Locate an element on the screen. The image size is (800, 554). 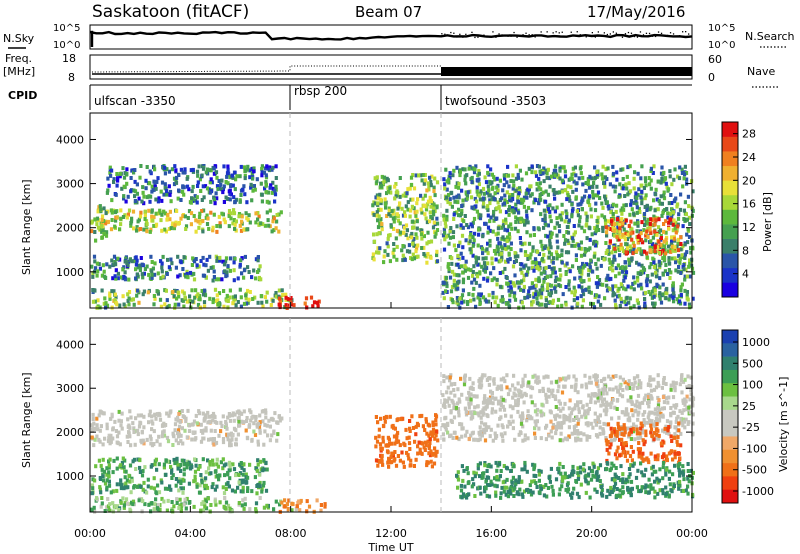
power-colorbar-swatch is located at coordinates (730, 129).